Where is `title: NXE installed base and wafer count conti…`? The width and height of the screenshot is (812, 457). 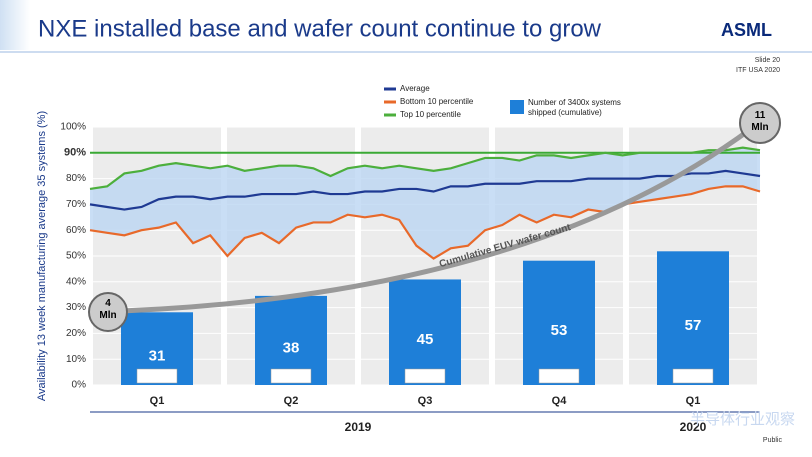 title: NXE installed base and wafer count conti… is located at coordinates (320, 28).